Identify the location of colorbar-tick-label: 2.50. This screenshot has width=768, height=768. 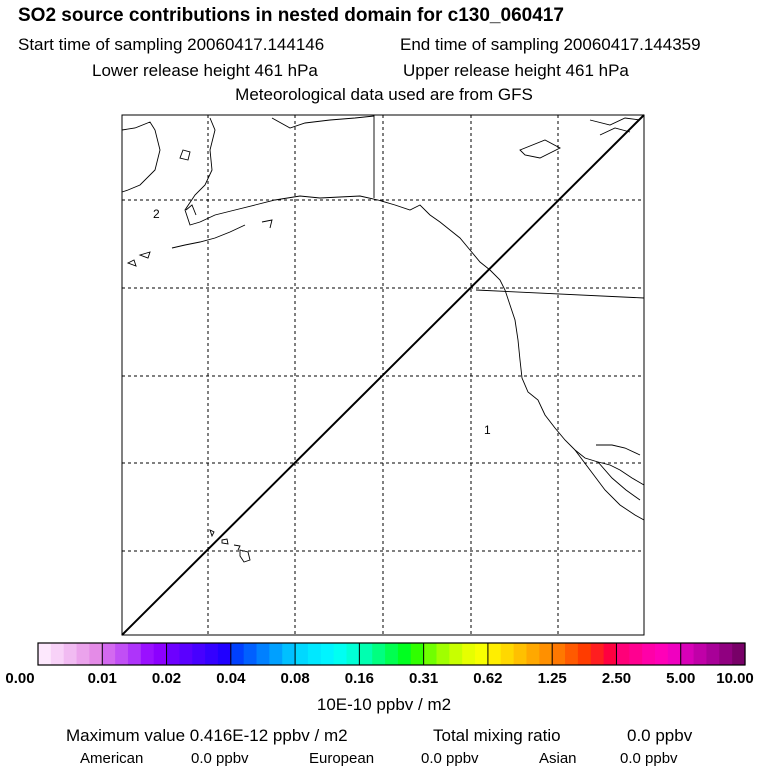
(616, 678).